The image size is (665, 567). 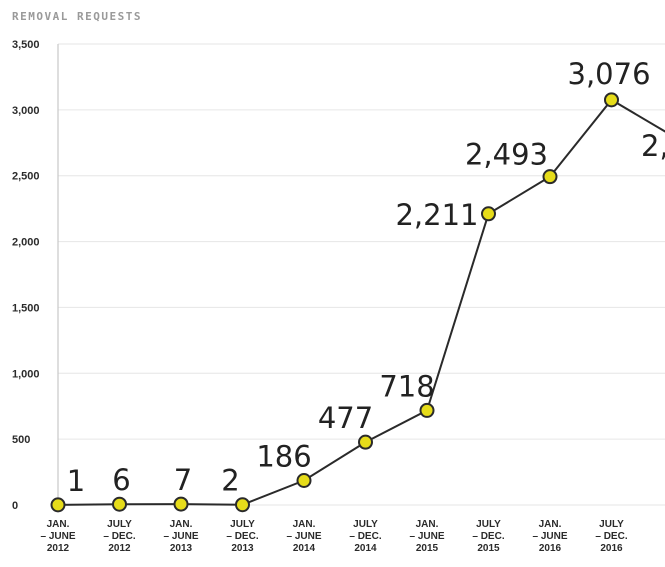 What do you see at coordinates (26, 308) in the screenshot?
I see `y-tick-label: 1,500` at bounding box center [26, 308].